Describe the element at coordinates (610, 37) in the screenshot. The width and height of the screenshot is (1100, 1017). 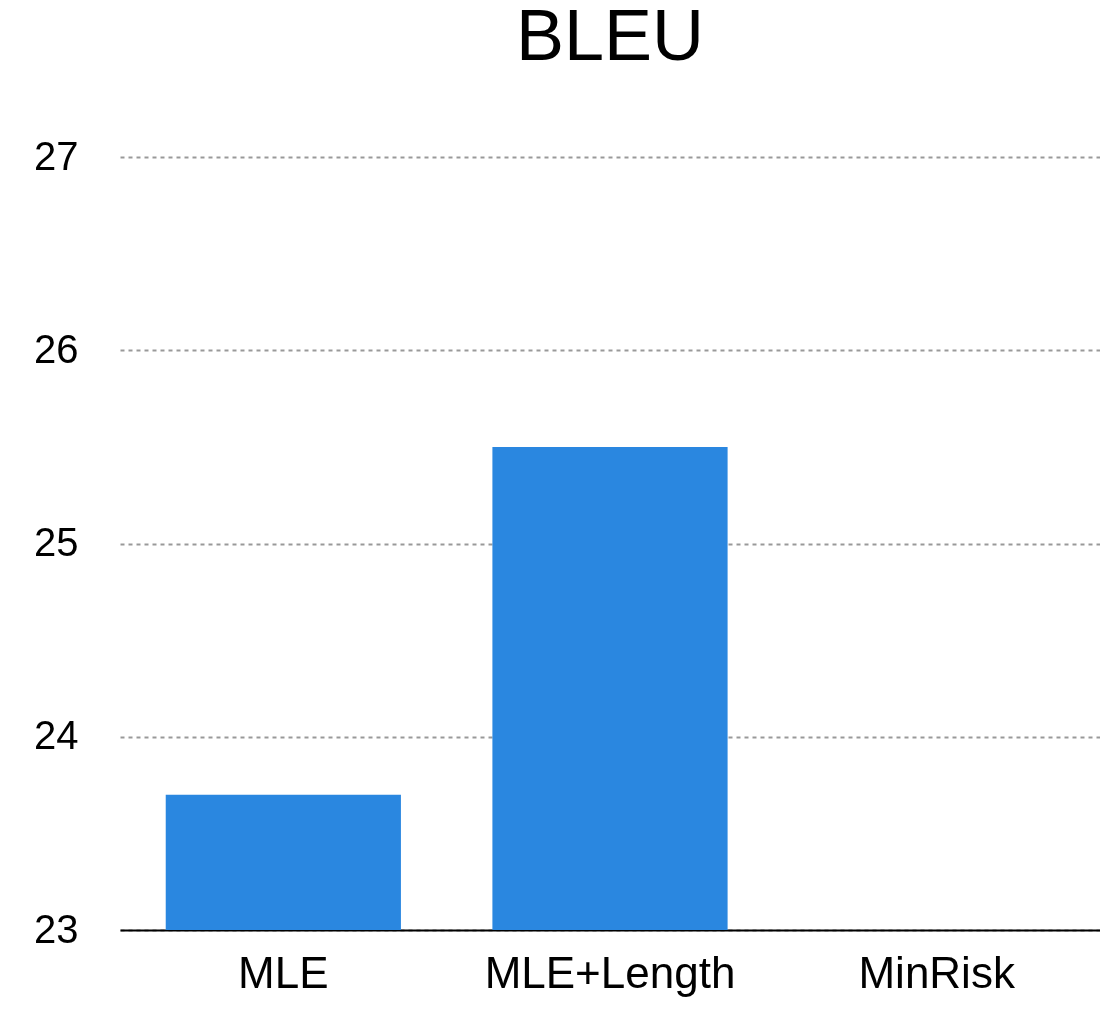
I see `chart-title: BLEU` at that location.